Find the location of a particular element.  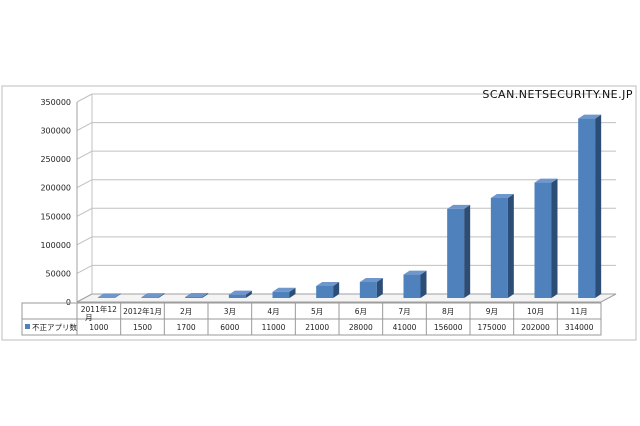

y-tick-label: 350000 is located at coordinates (55, 102).